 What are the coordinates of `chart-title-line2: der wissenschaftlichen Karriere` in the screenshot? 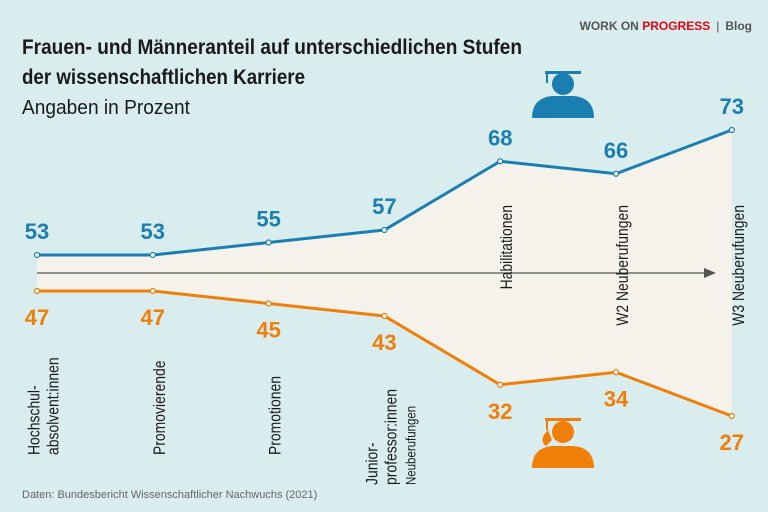 It's located at (163, 77).